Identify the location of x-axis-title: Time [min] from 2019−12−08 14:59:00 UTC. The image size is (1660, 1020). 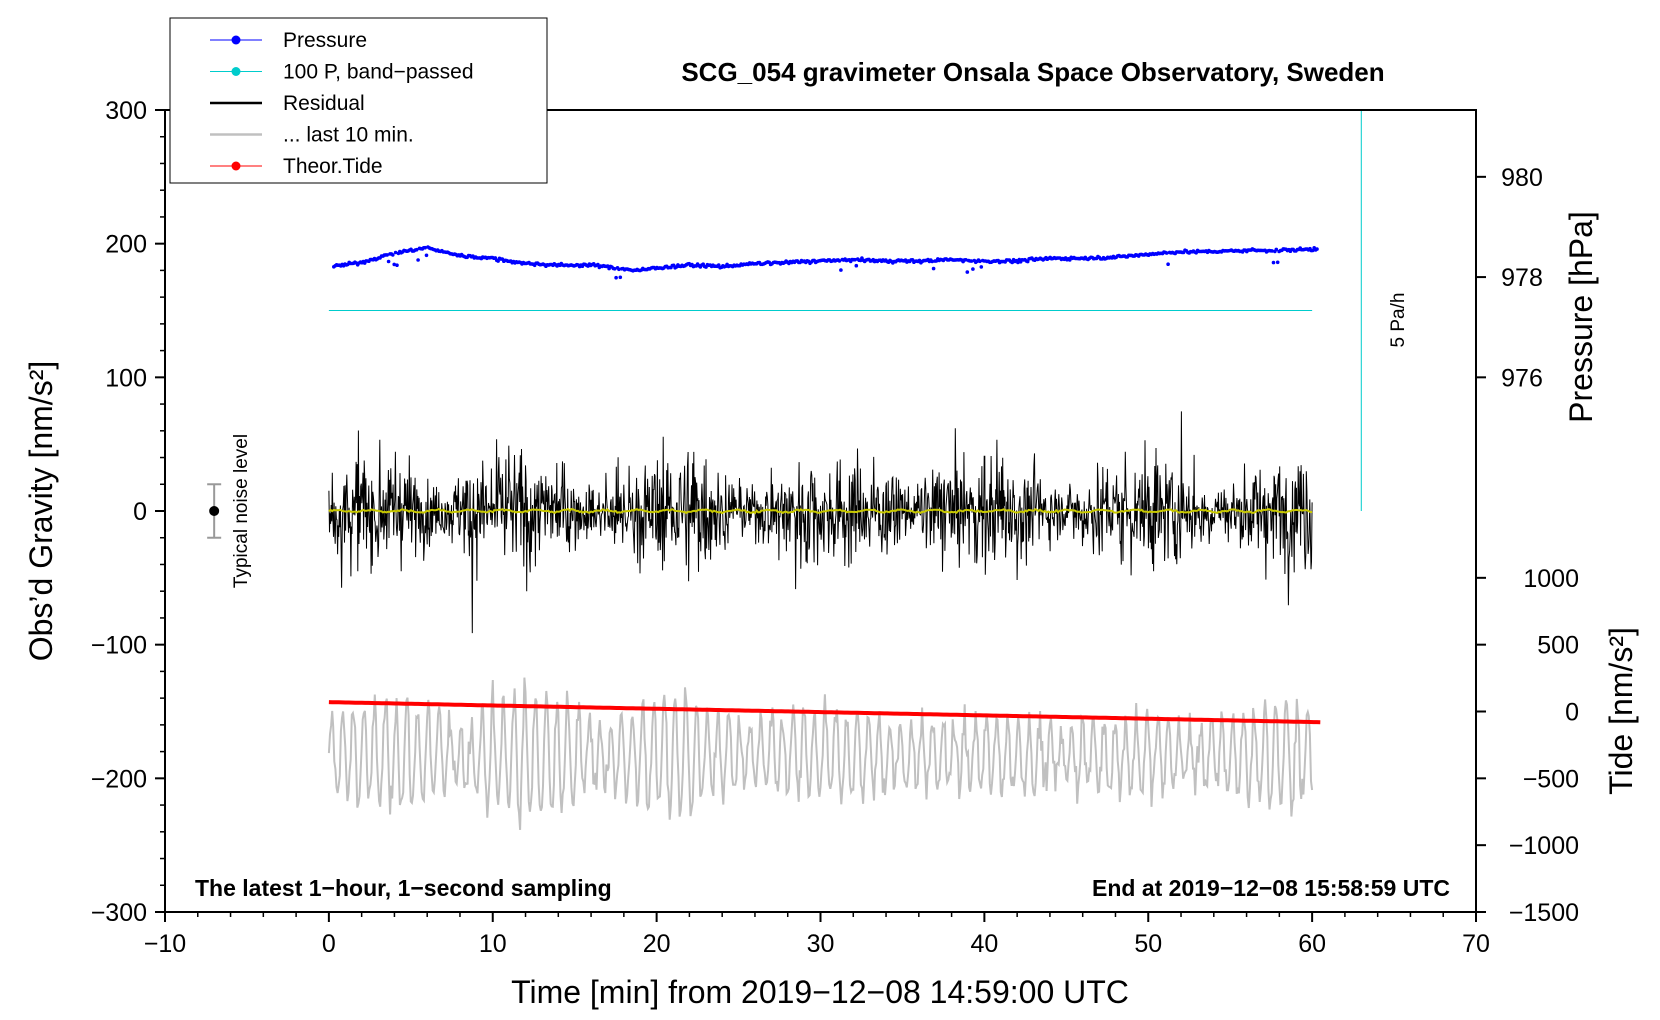
(820, 992).